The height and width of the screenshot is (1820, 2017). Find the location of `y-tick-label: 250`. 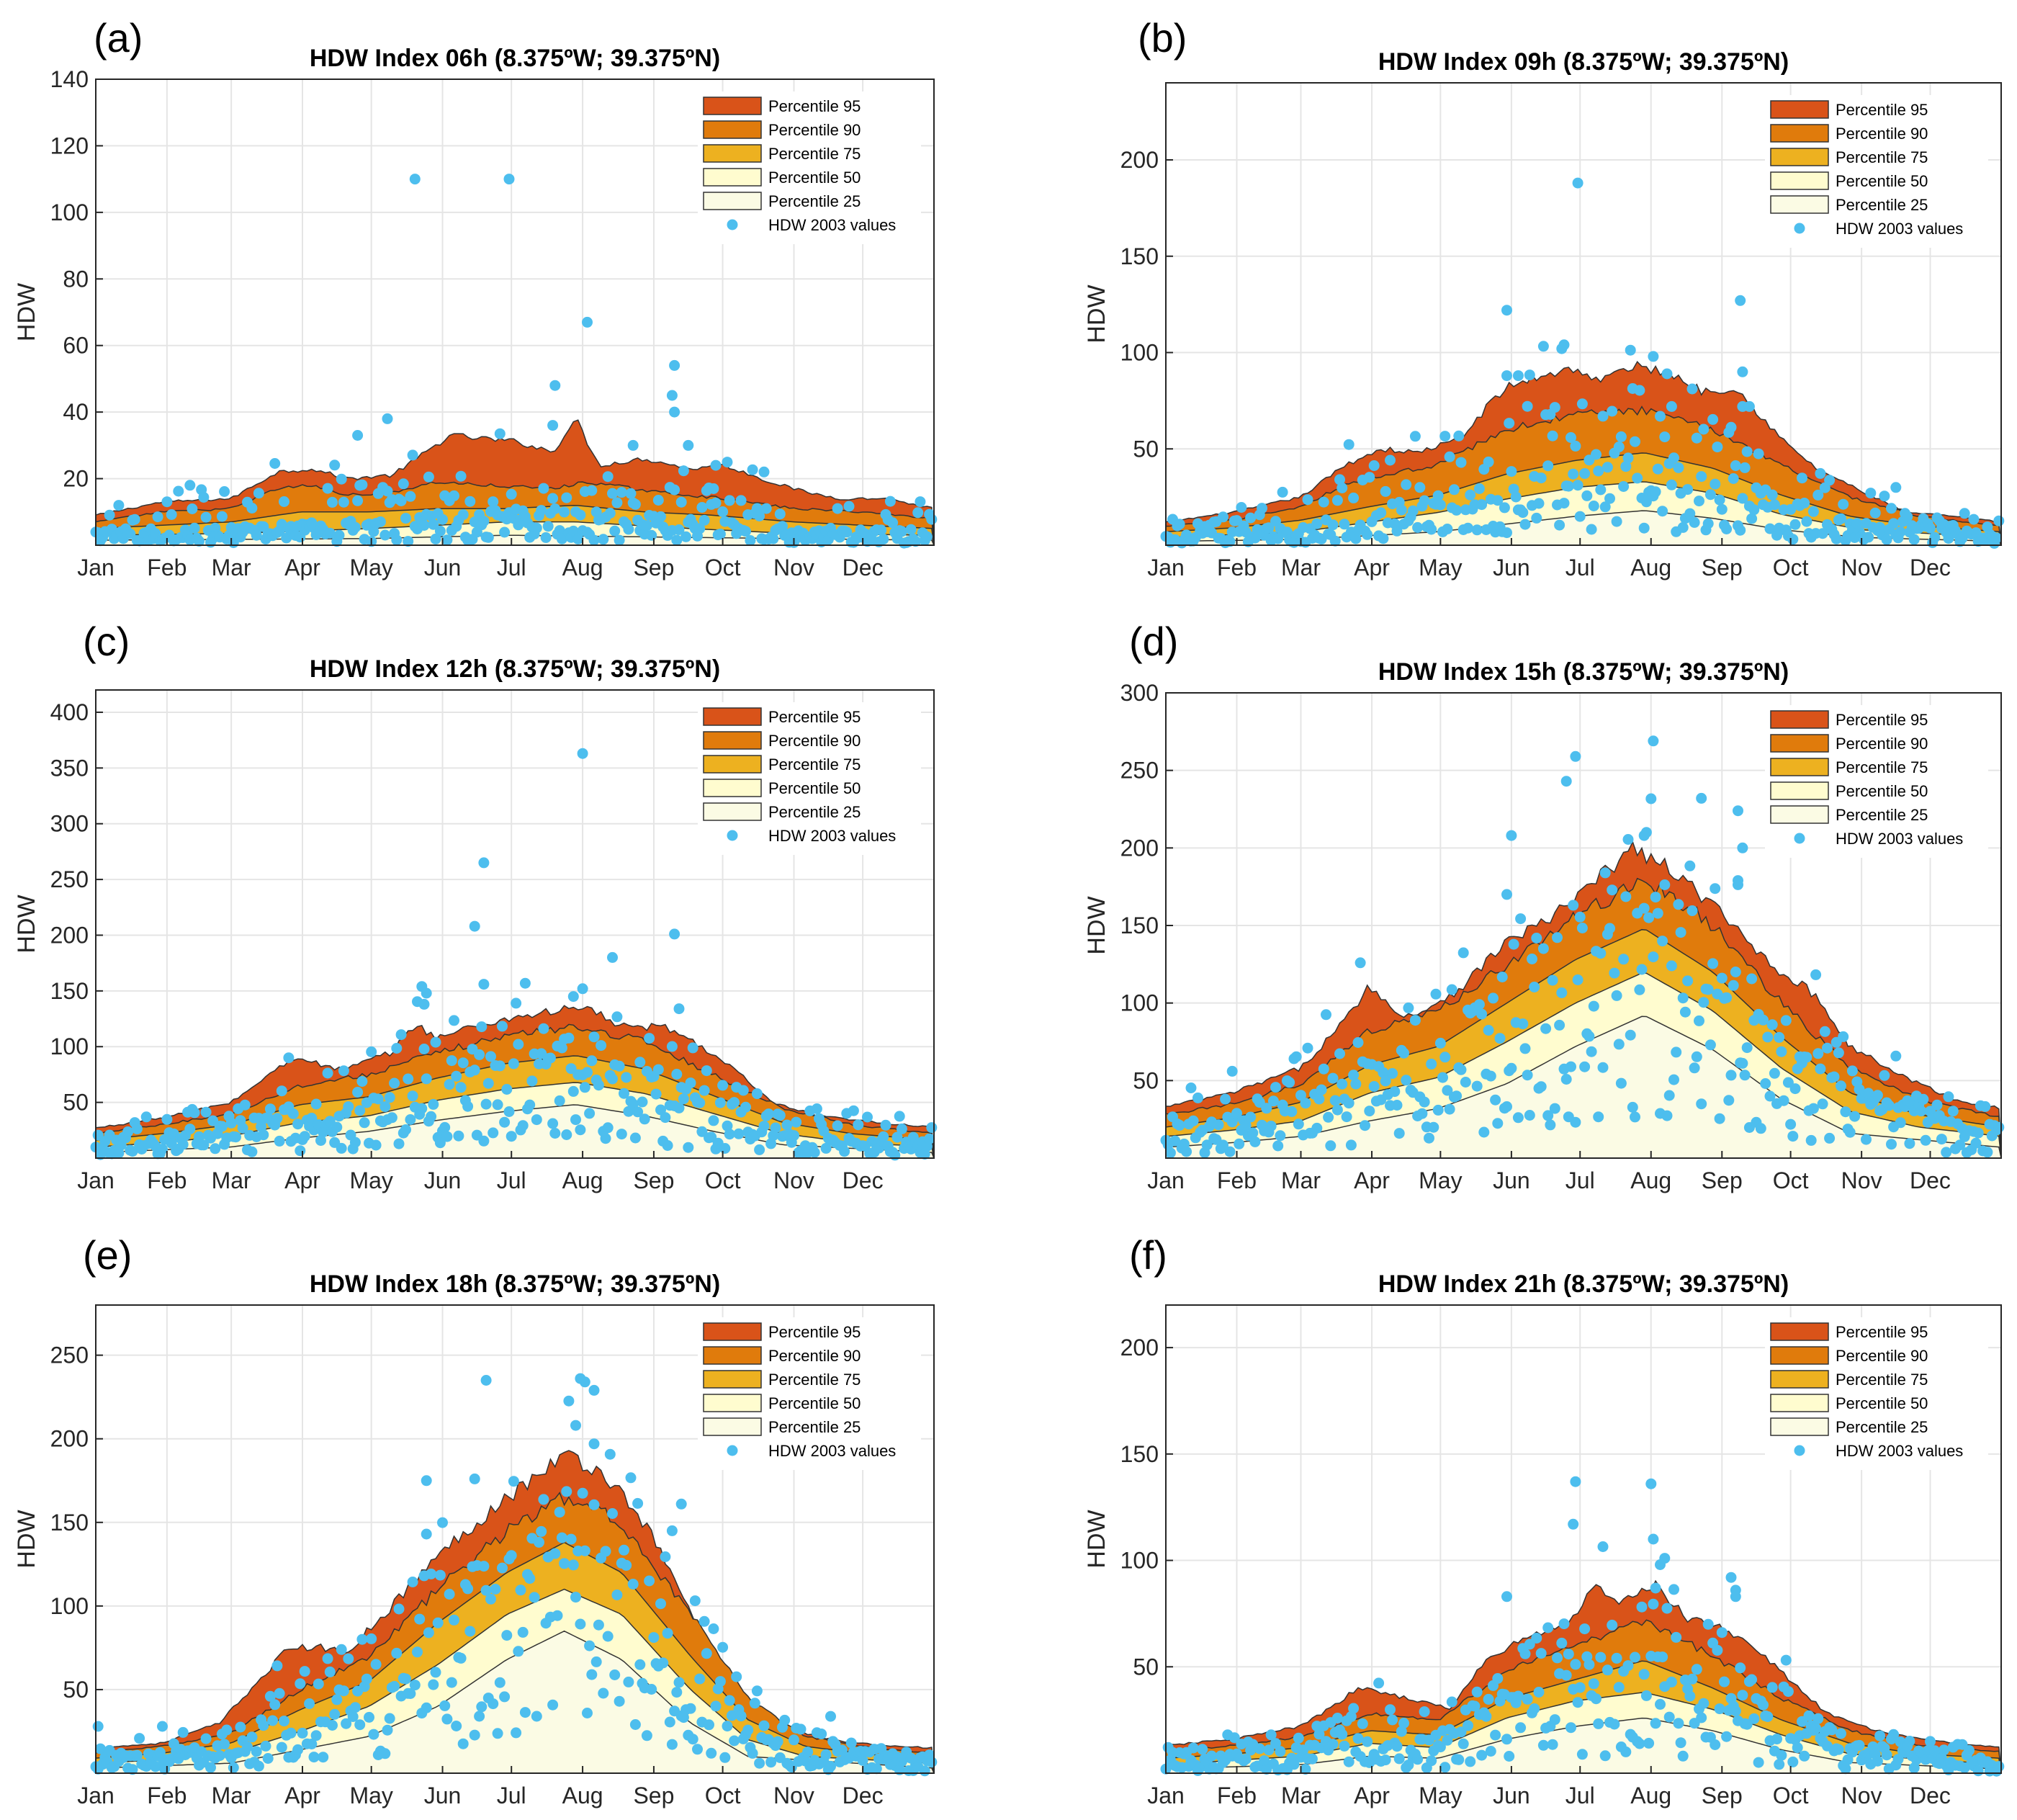

y-tick-label: 250 is located at coordinates (69, 879).